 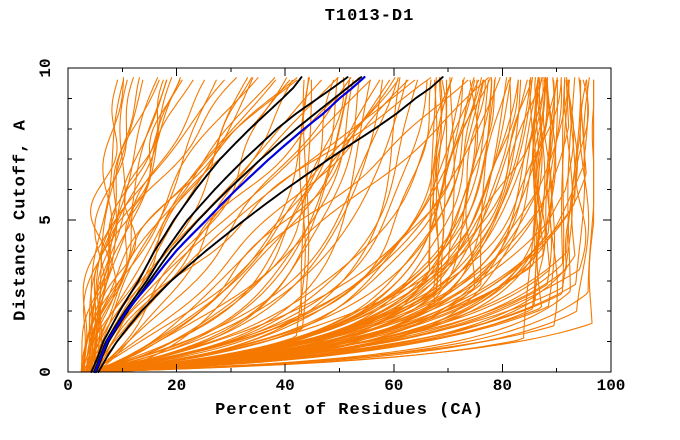 I want to click on x-tick-label: 100, so click(x=611, y=386).